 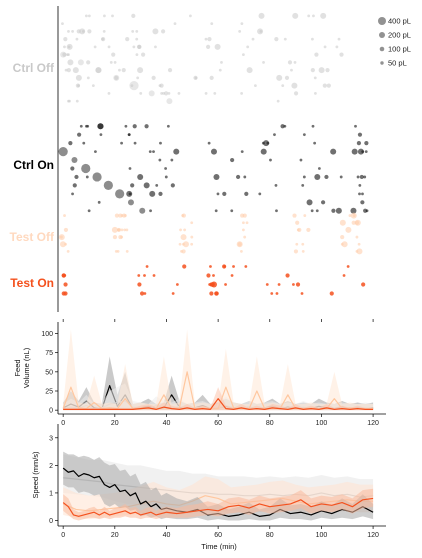 I want to click on group-label-ctrl-off: Ctrl Off, so click(x=34, y=68).